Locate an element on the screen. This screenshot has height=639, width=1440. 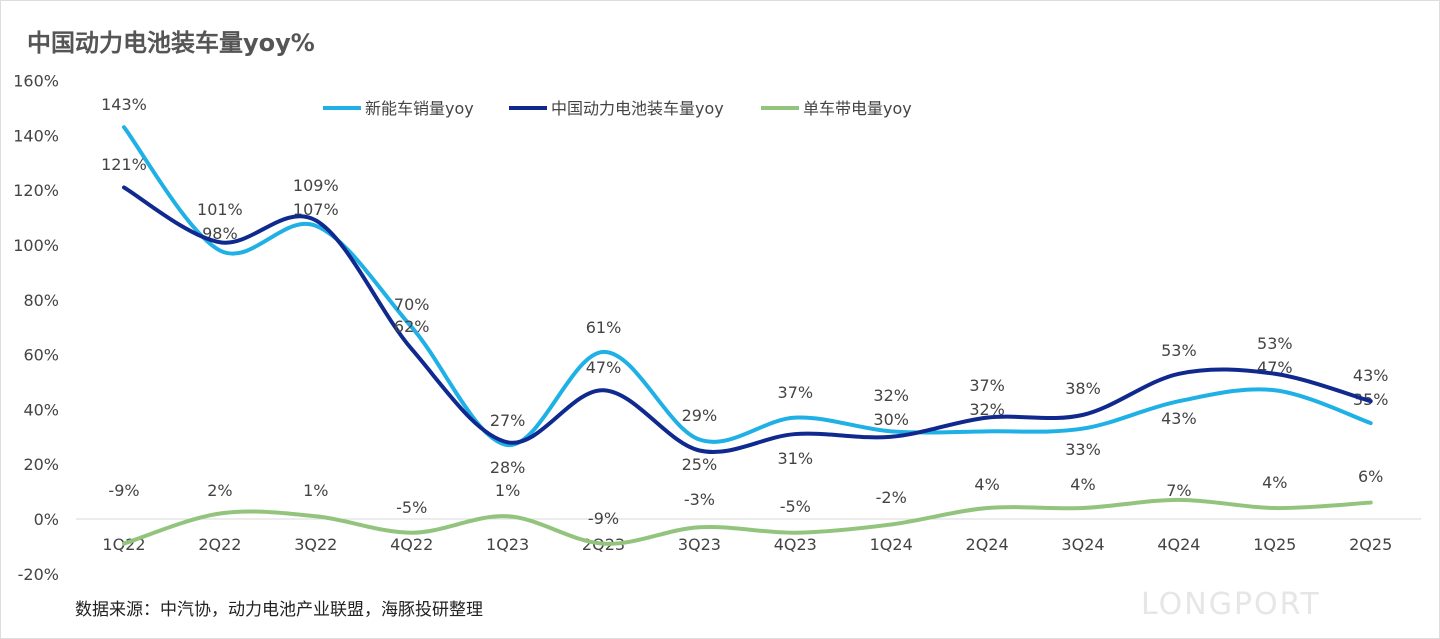
x-tick-label: 3Q22 is located at coordinates (315, 544).